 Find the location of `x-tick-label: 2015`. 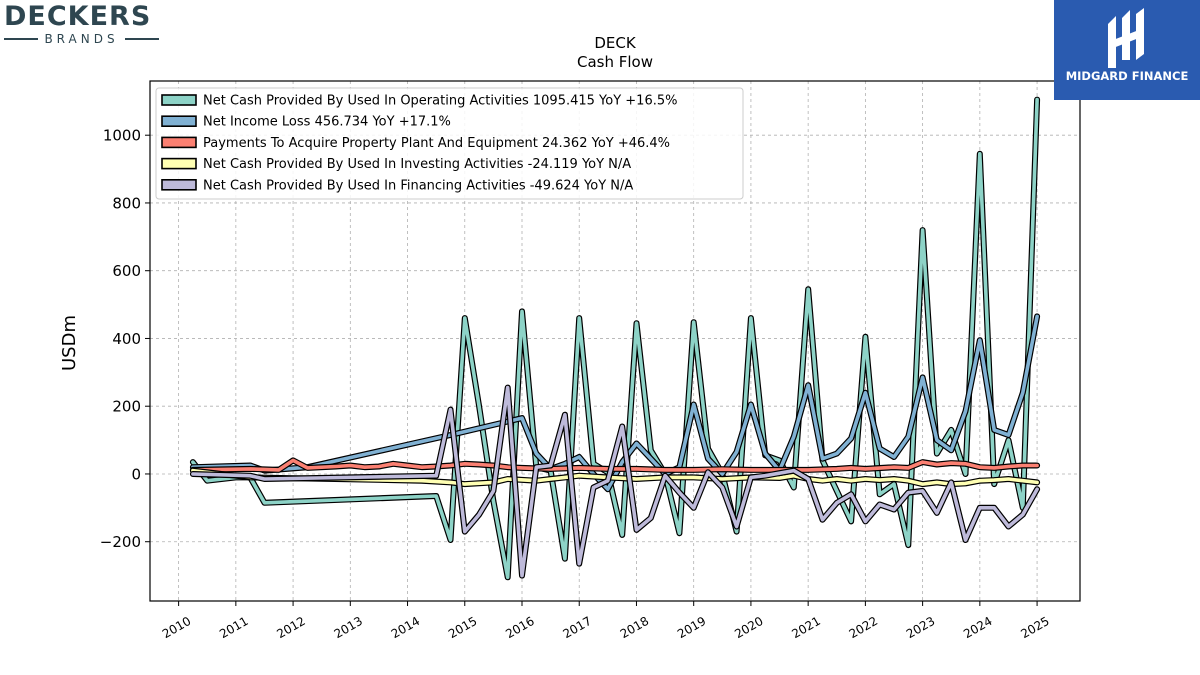

x-tick-label: 2015 is located at coordinates (462, 627).